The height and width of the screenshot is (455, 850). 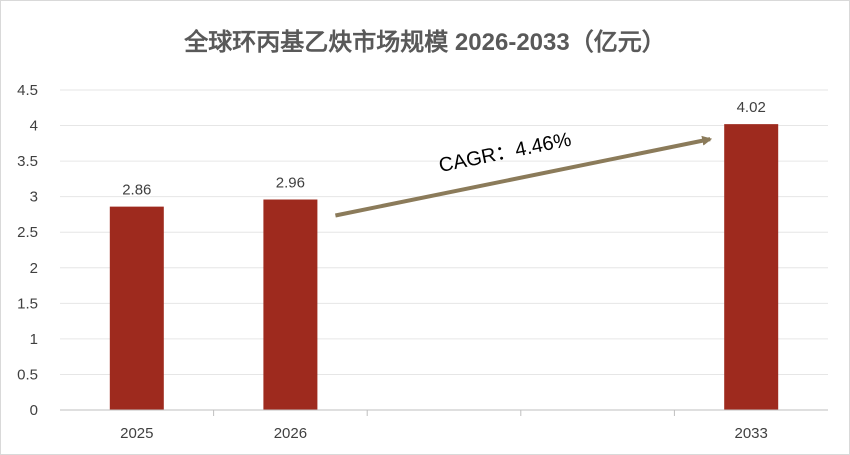 What do you see at coordinates (27, 90) in the screenshot?
I see `y-tick-label: 4.5` at bounding box center [27, 90].